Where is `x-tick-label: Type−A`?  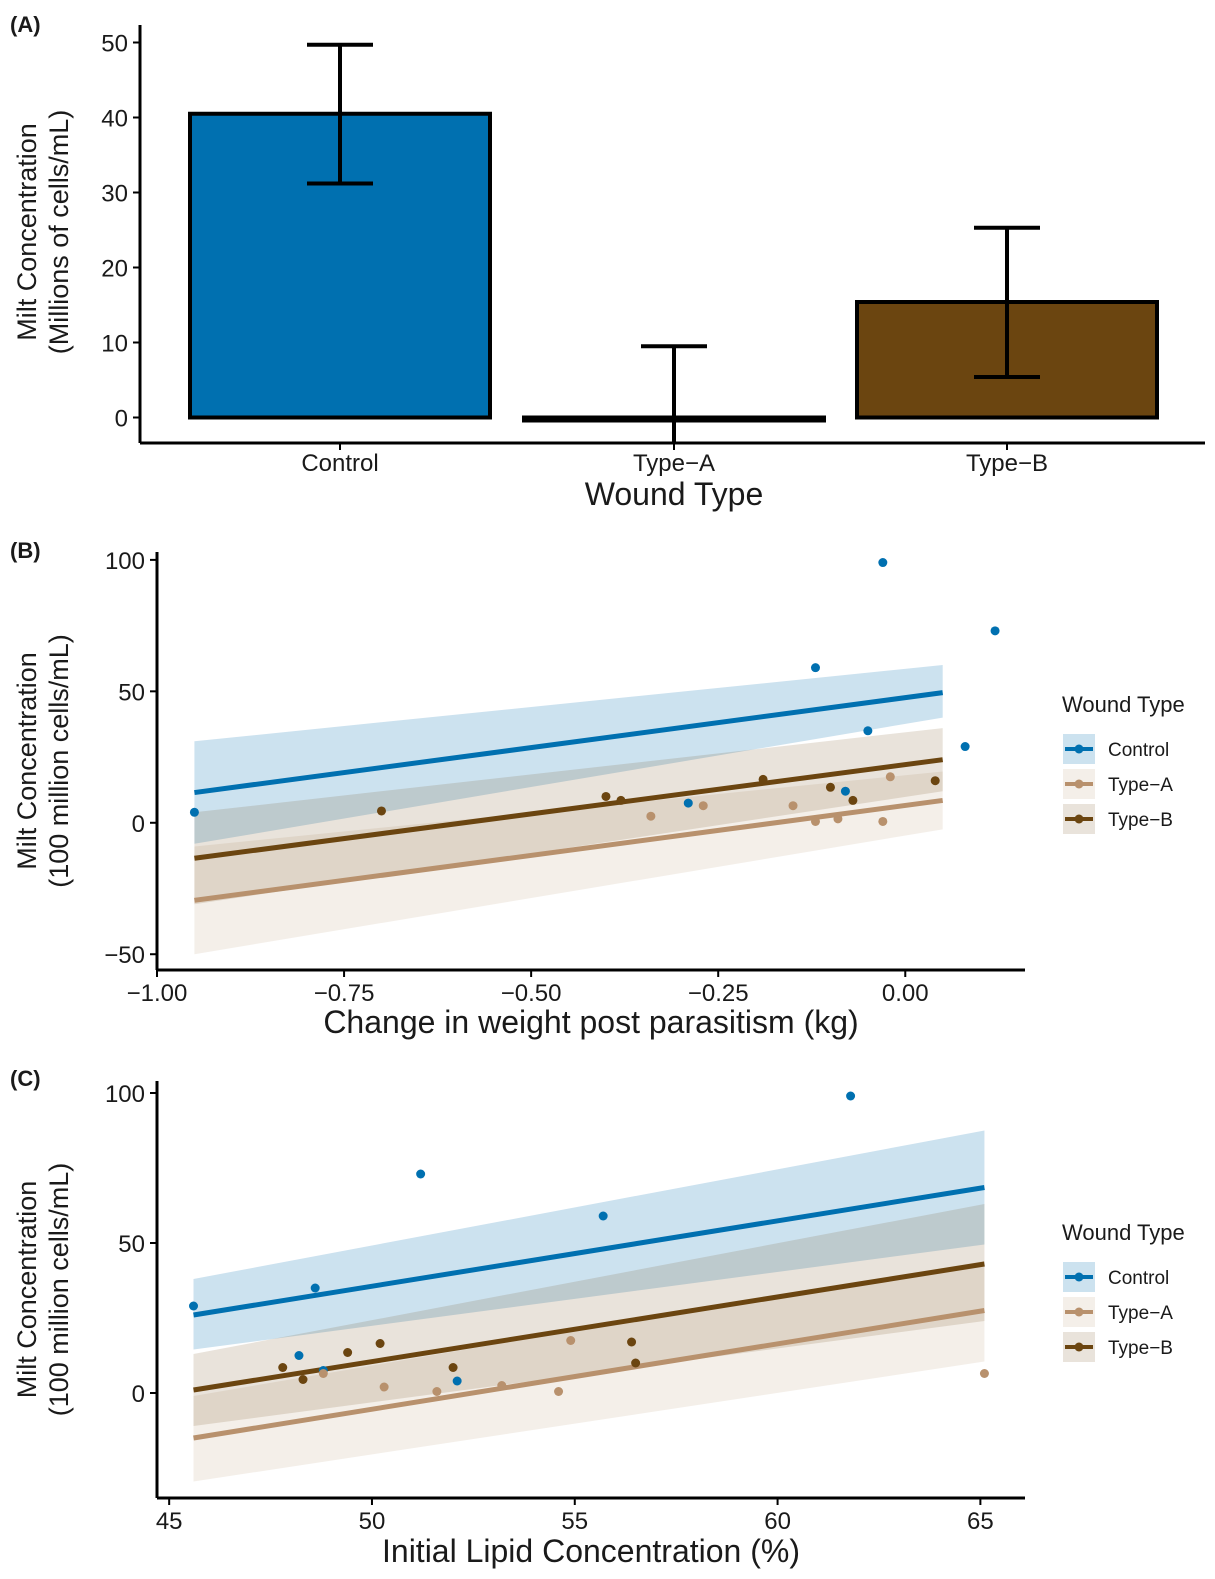
x-tick-label: Type−A is located at coordinates (674, 463).